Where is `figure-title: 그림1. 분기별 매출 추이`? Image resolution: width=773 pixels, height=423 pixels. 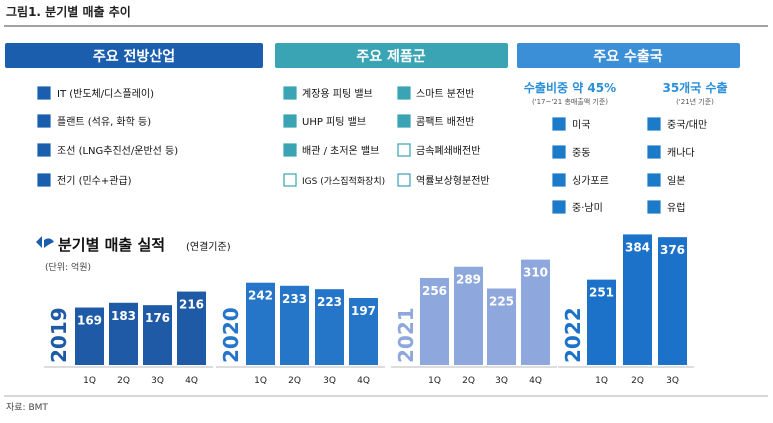 figure-title: 그림1. 분기별 매출 추이 is located at coordinates (68, 11).